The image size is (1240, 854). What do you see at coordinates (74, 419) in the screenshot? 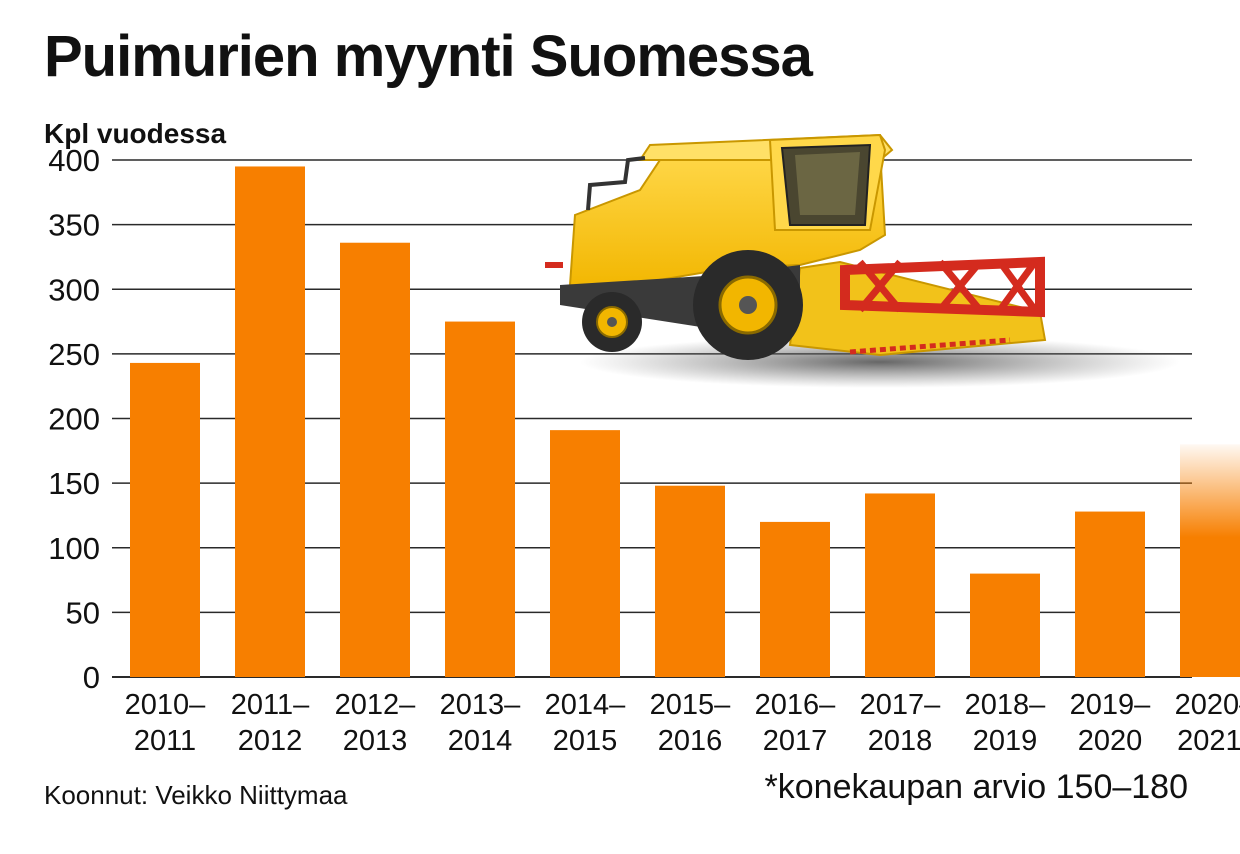
I see `y-tick-label: 200` at bounding box center [74, 419].